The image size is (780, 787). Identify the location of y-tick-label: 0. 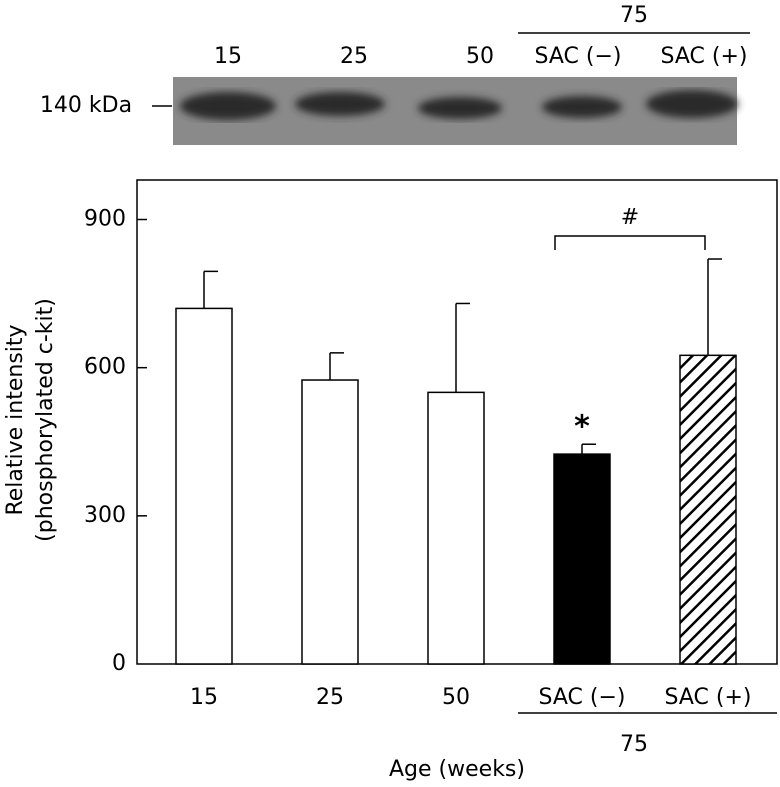
(119, 663).